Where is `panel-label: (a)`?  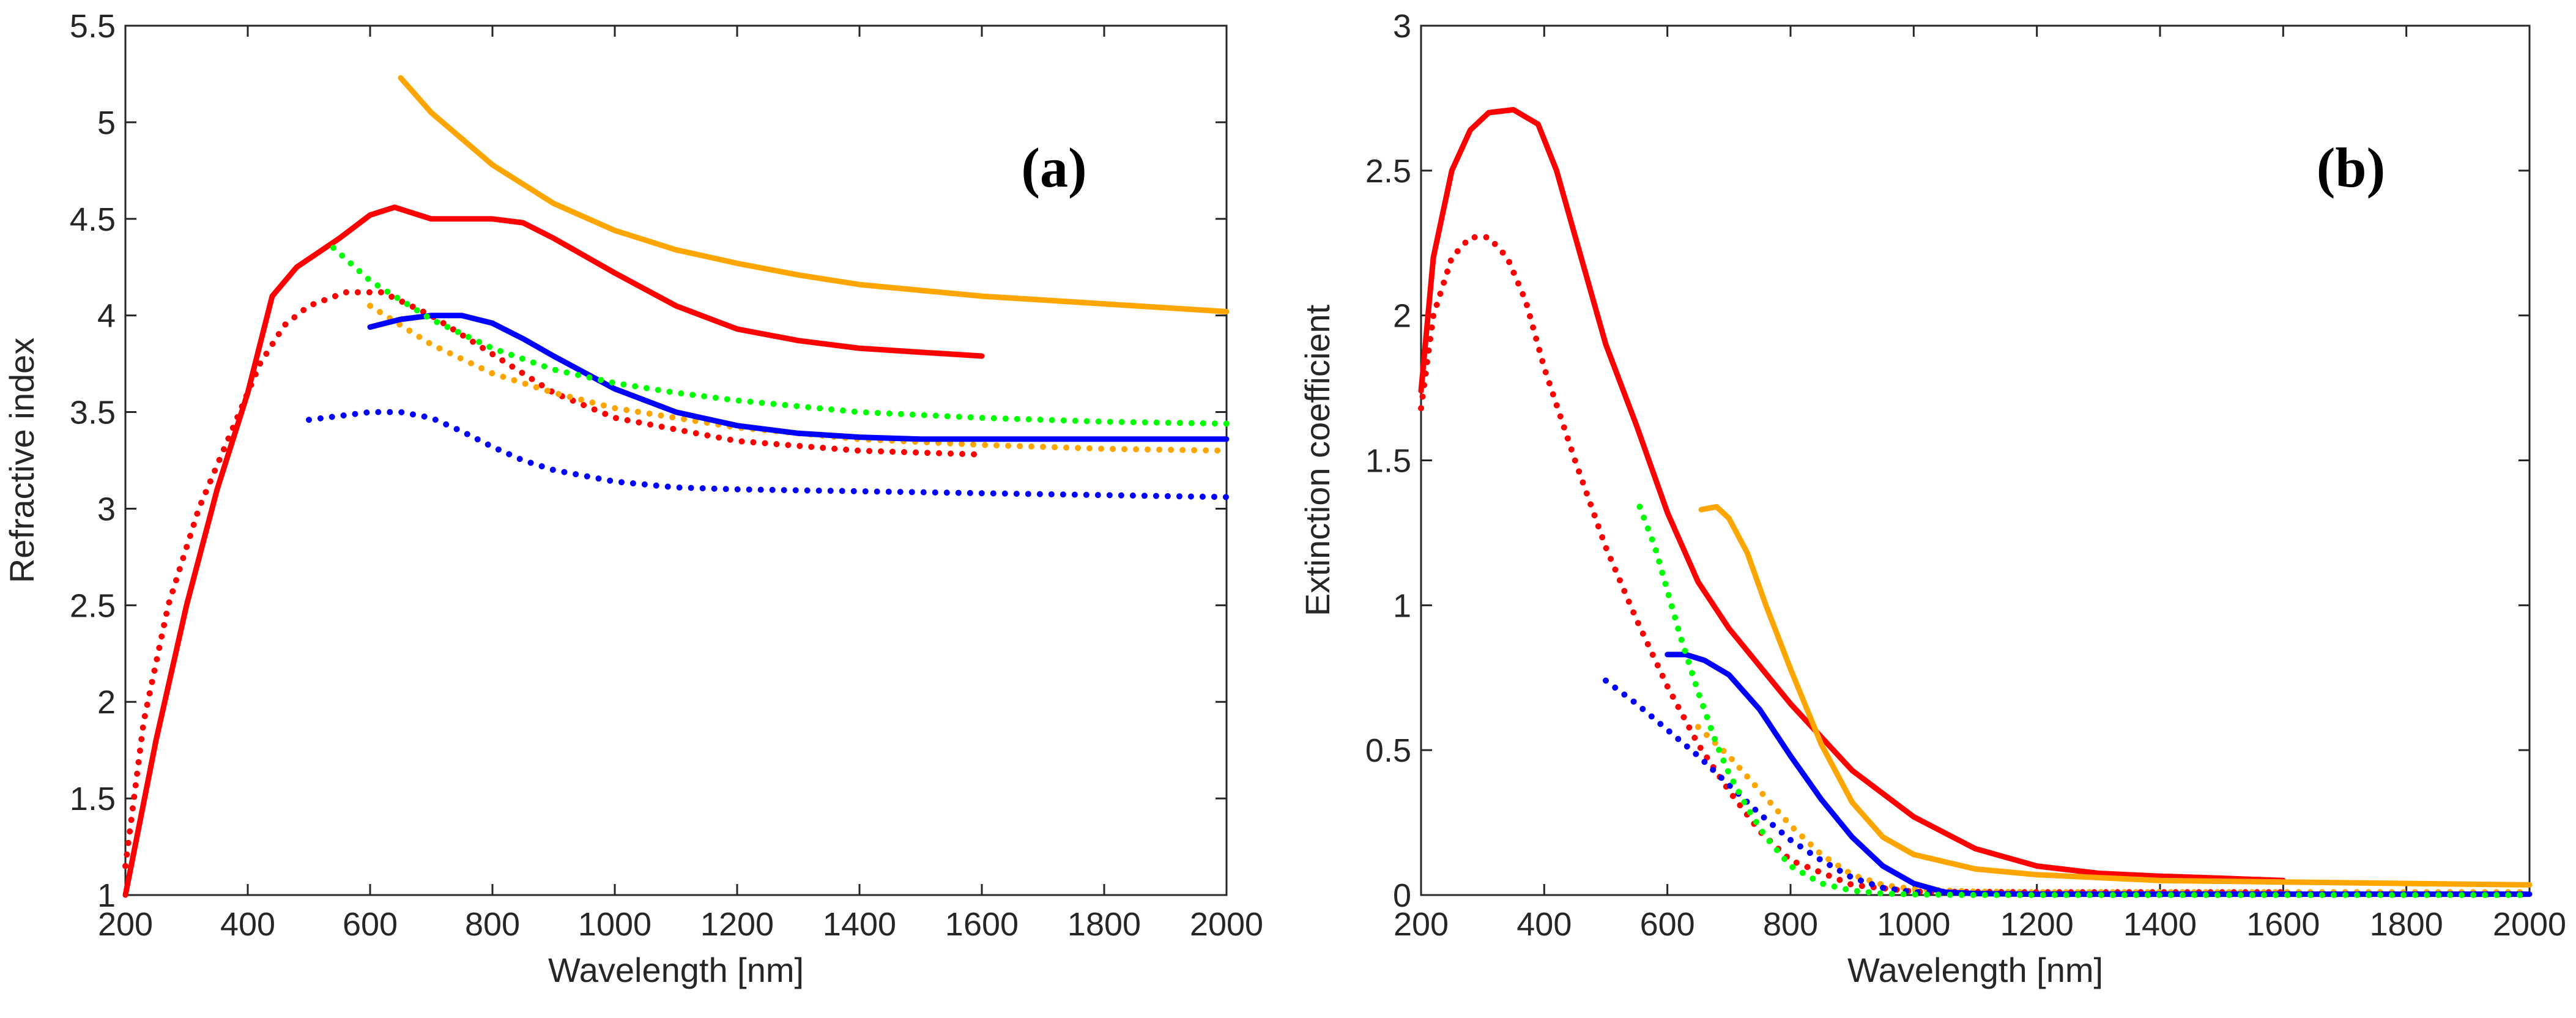
panel-label: (a) is located at coordinates (1053, 167).